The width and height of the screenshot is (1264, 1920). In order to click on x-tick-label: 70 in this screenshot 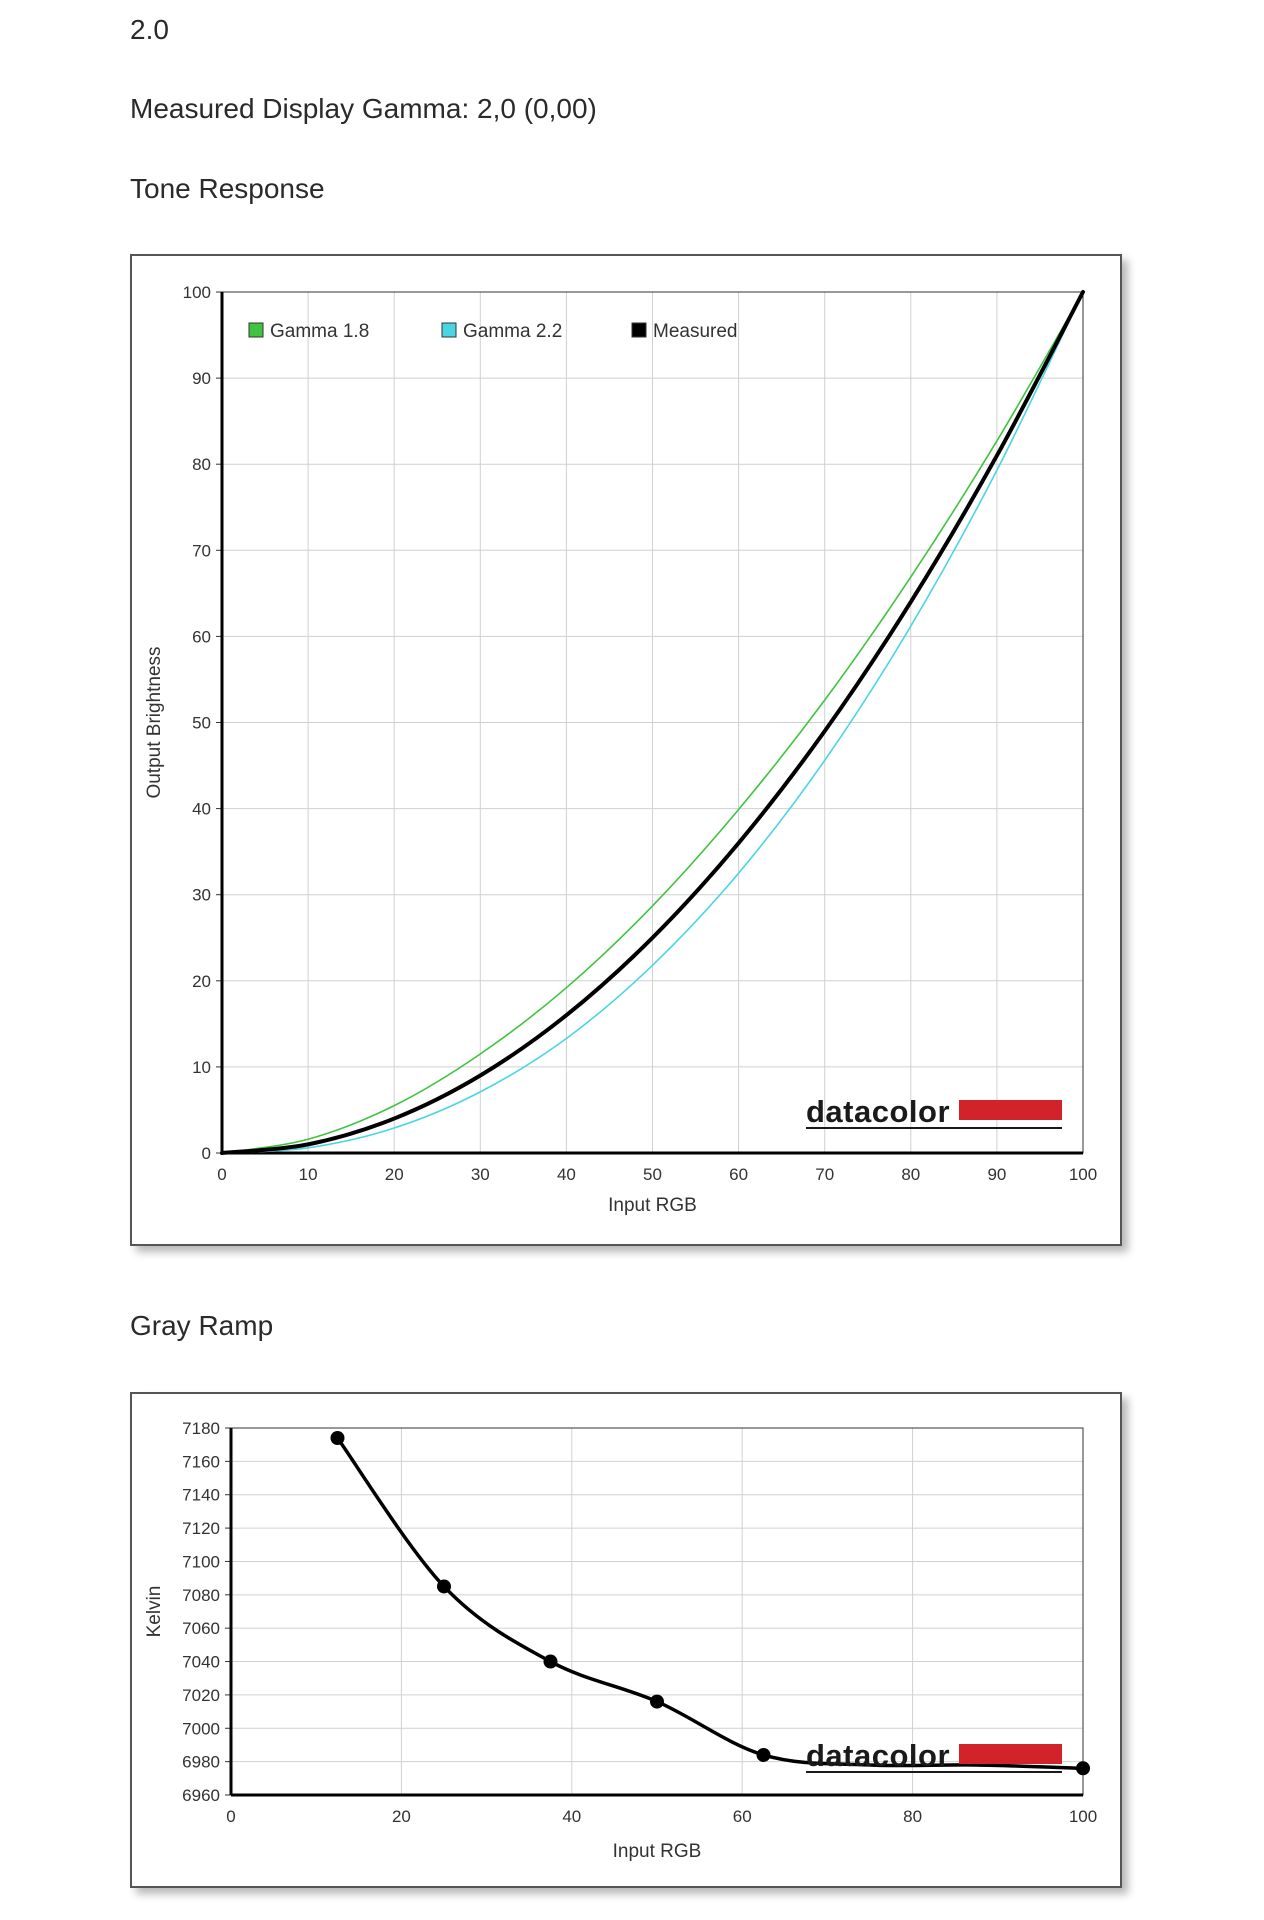, I will do `click(824, 1174)`.